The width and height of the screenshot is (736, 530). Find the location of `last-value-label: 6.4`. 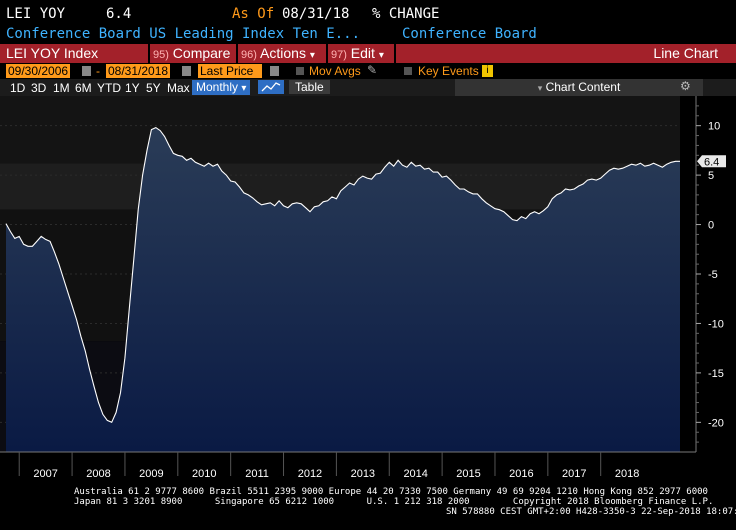

last-value-label: 6.4 is located at coordinates (711, 162).